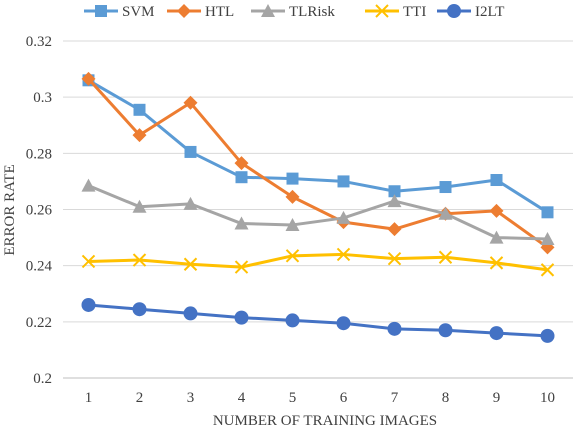 The width and height of the screenshot is (581, 431). What do you see at coordinates (140, 398) in the screenshot?
I see `x-tick-label: 2` at bounding box center [140, 398].